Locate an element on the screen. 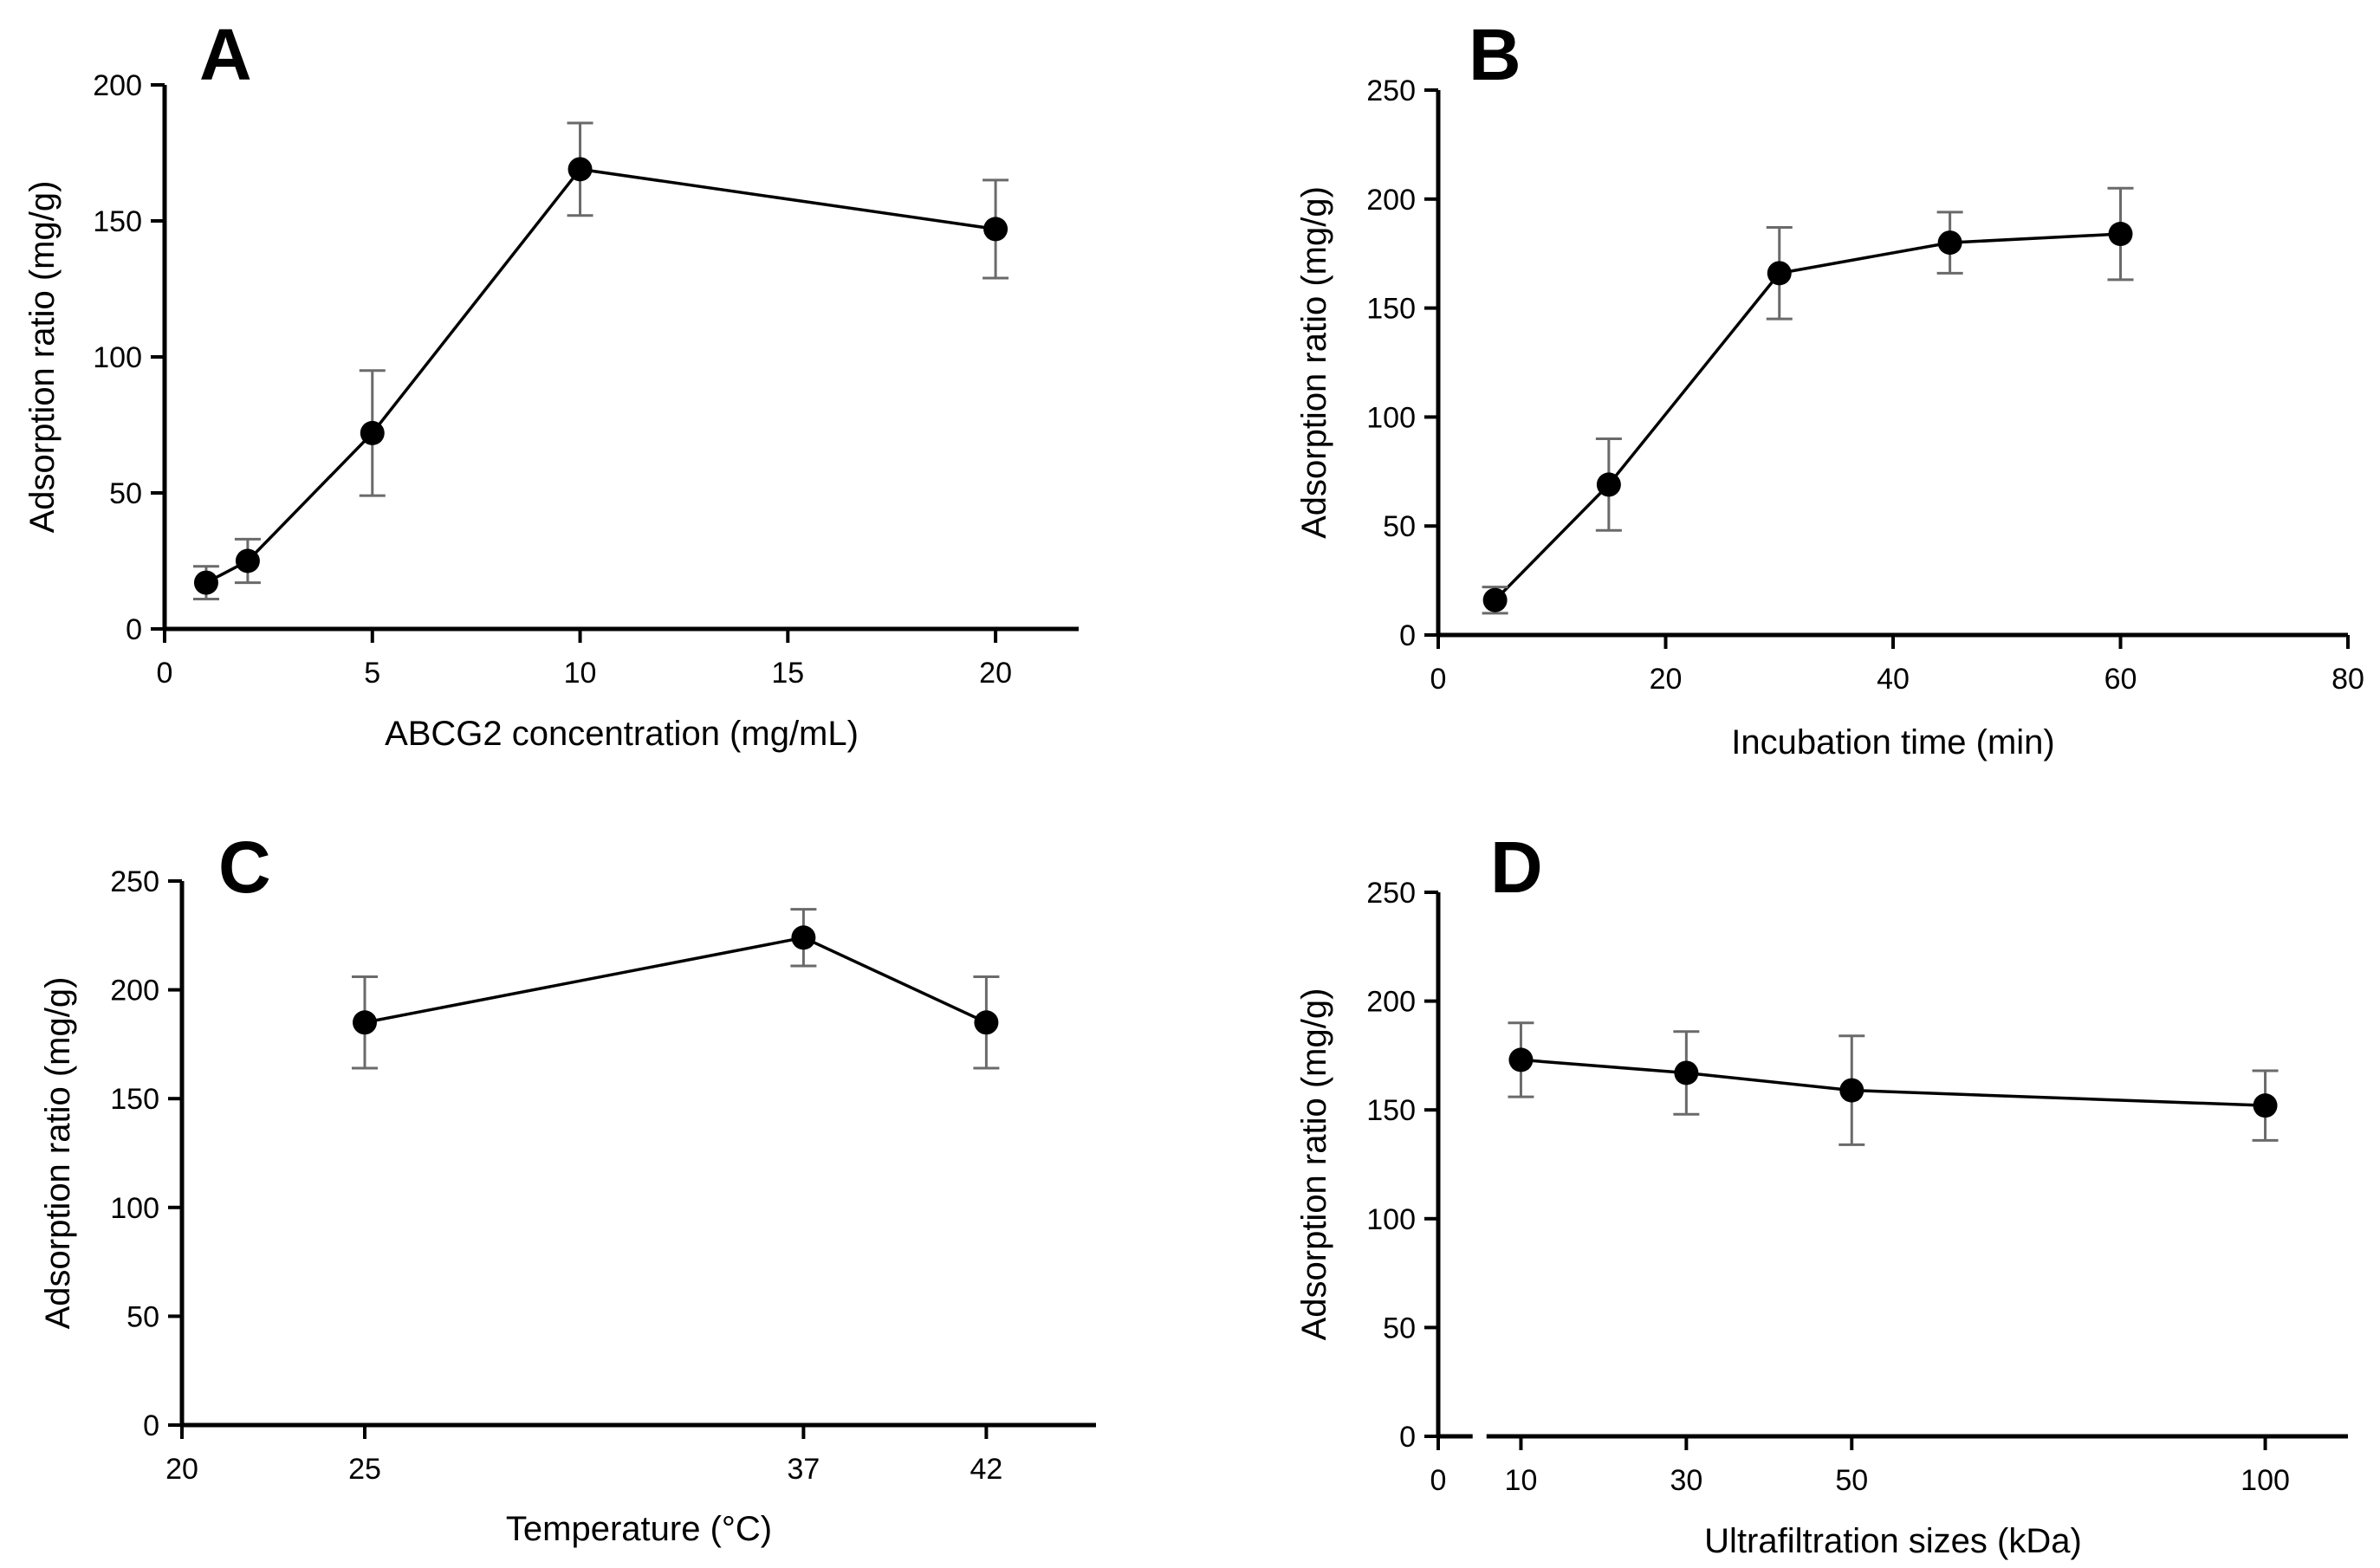 This screenshot has width=2380, height=1568. x-tick-label: 42 is located at coordinates (986, 1469).